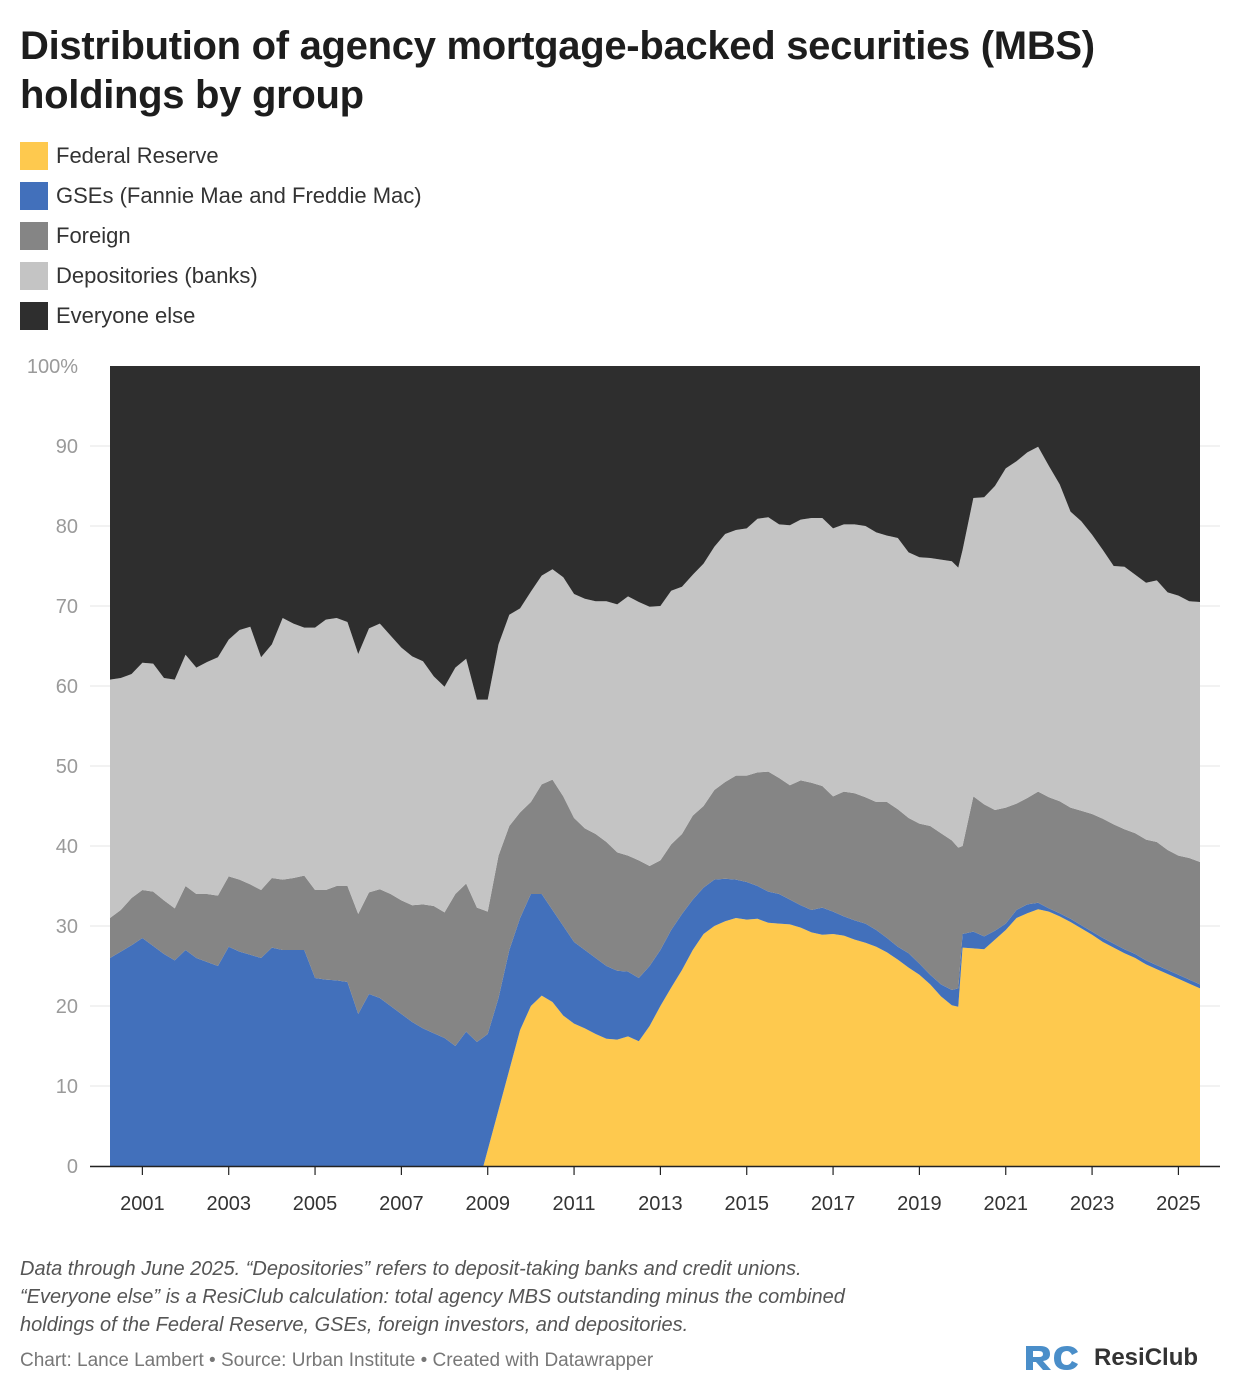 This screenshot has width=1240, height=1396. What do you see at coordinates (1178, 1204) in the screenshot?
I see `x-tick-label: 2025` at bounding box center [1178, 1204].